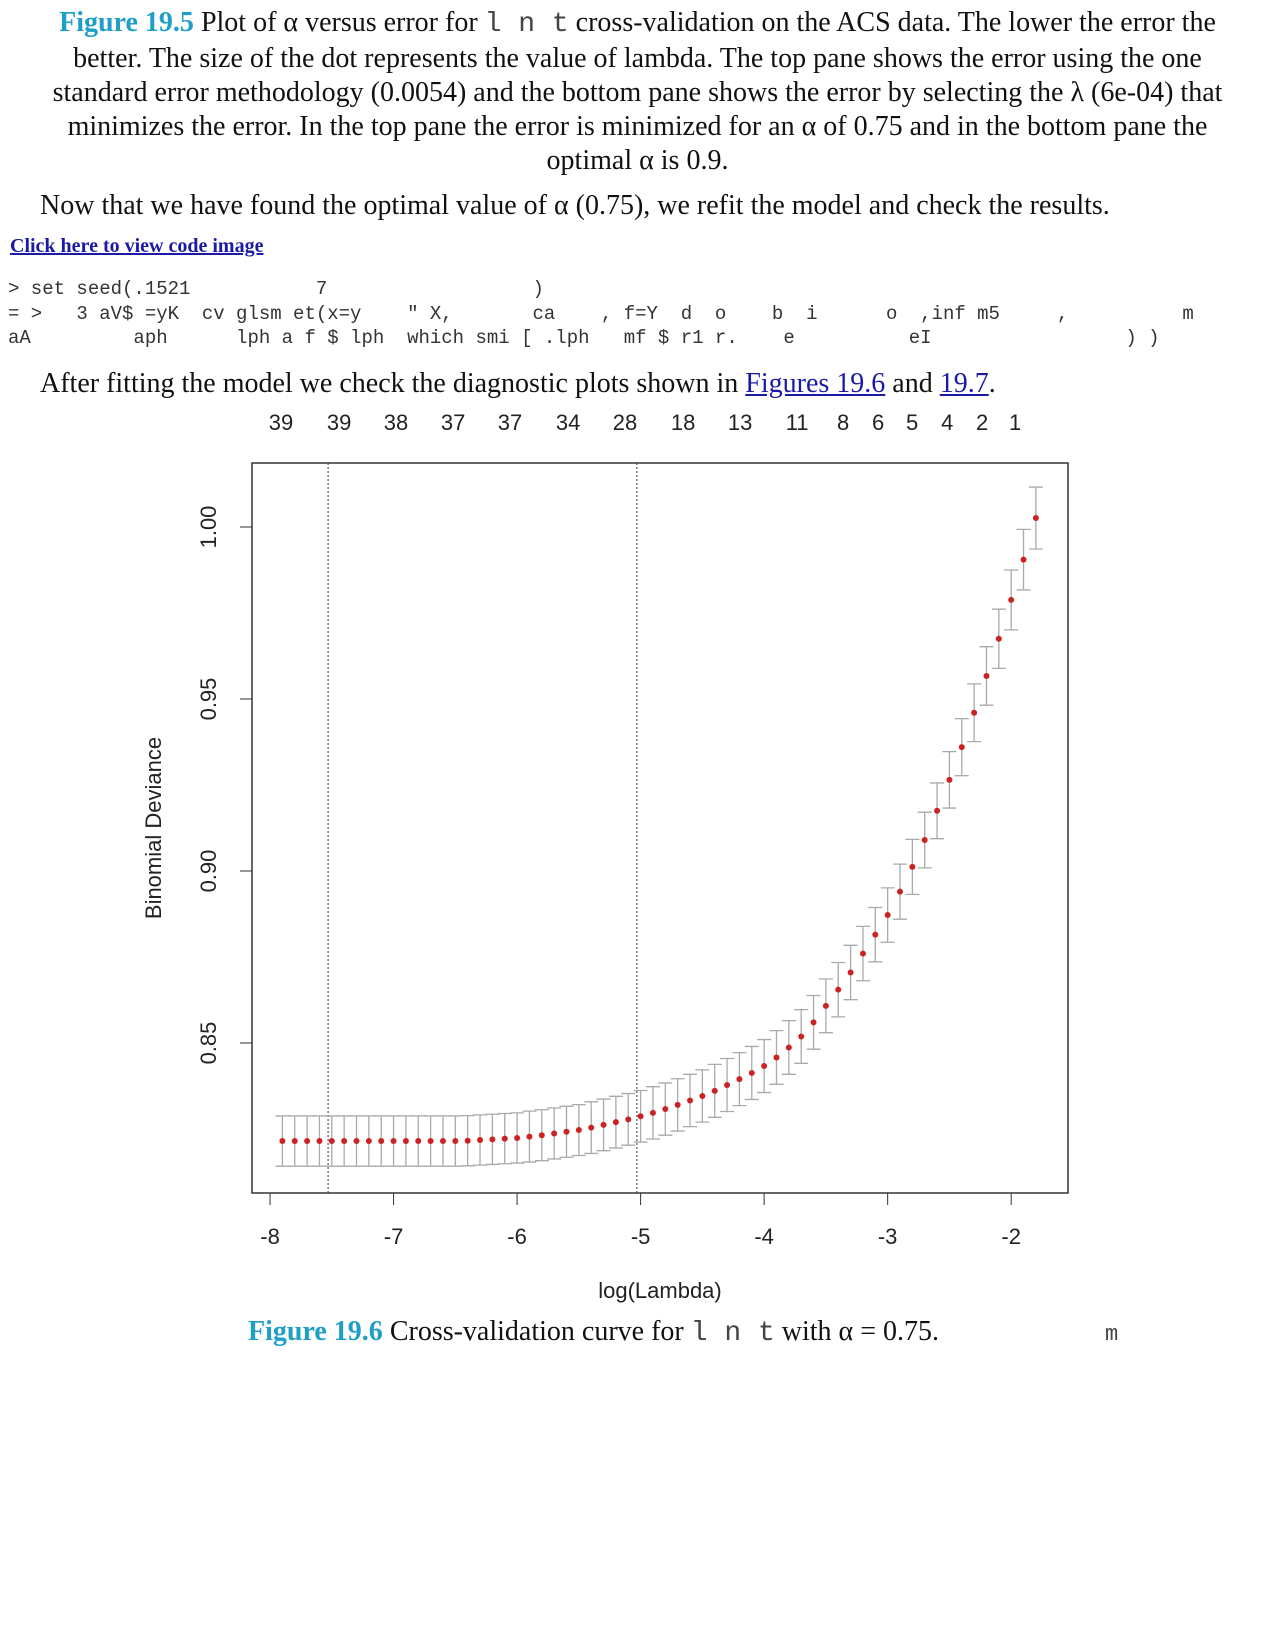 This screenshot has height=1650, width=1275. What do you see at coordinates (843, 422) in the screenshot?
I see `top-tick-label: 8` at bounding box center [843, 422].